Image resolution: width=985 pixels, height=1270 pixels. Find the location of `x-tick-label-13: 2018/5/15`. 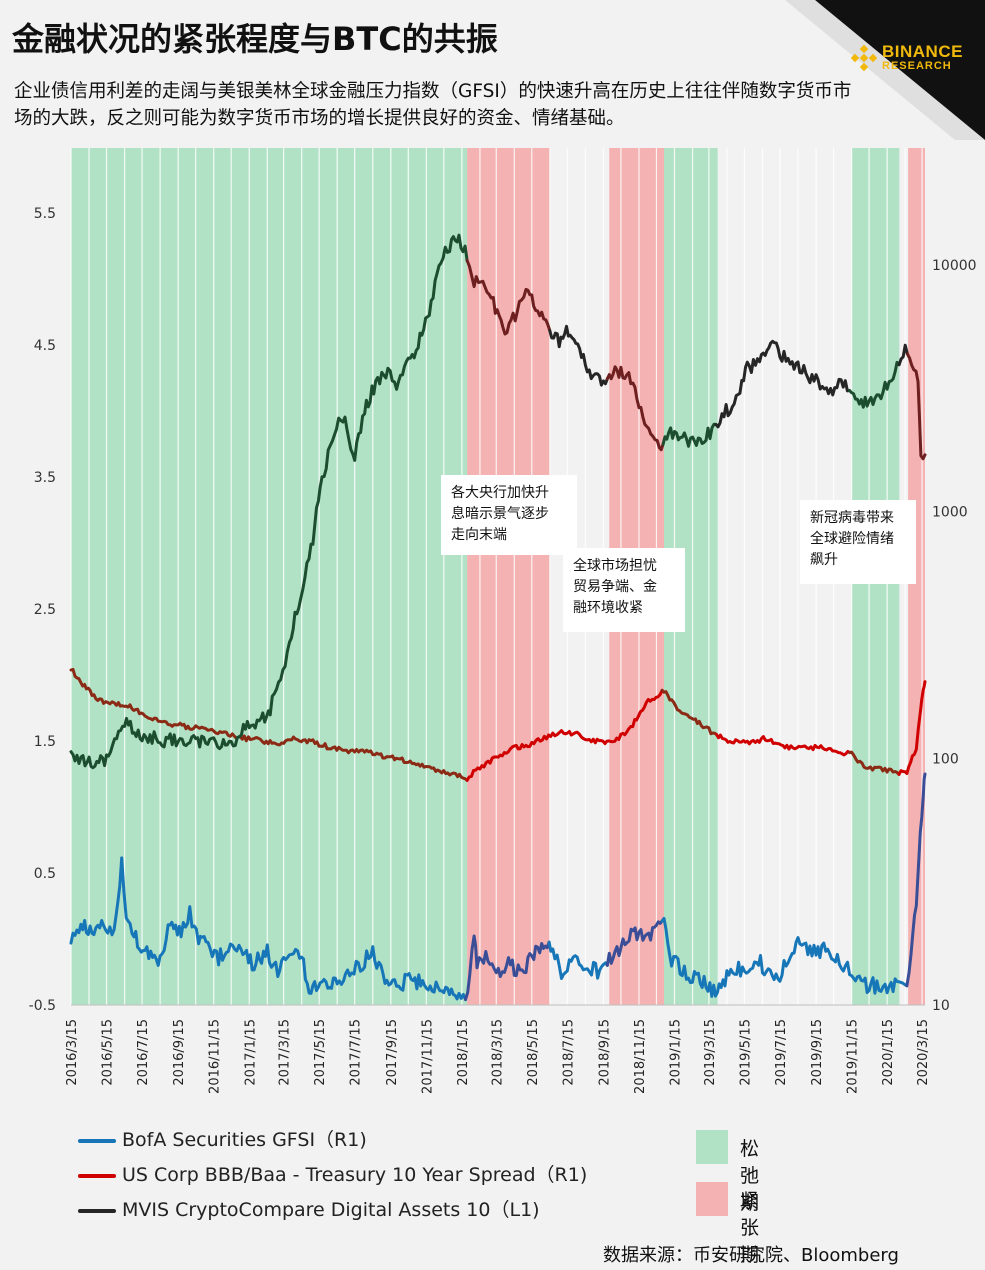

x-tick-label-13: 2018/5/15 is located at coordinates (533, 1052).